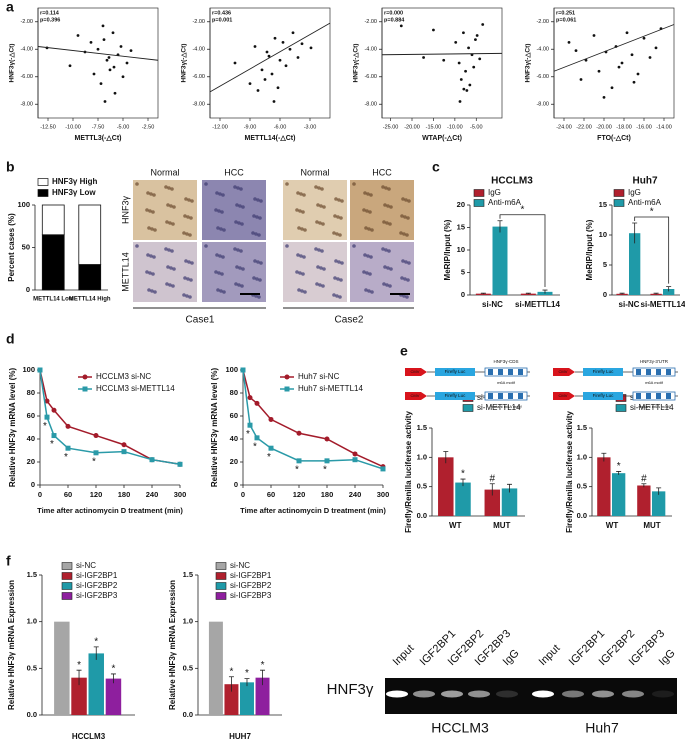  Describe the element at coordinates (506, 396) in the screenshot. I see `insert` at that location.